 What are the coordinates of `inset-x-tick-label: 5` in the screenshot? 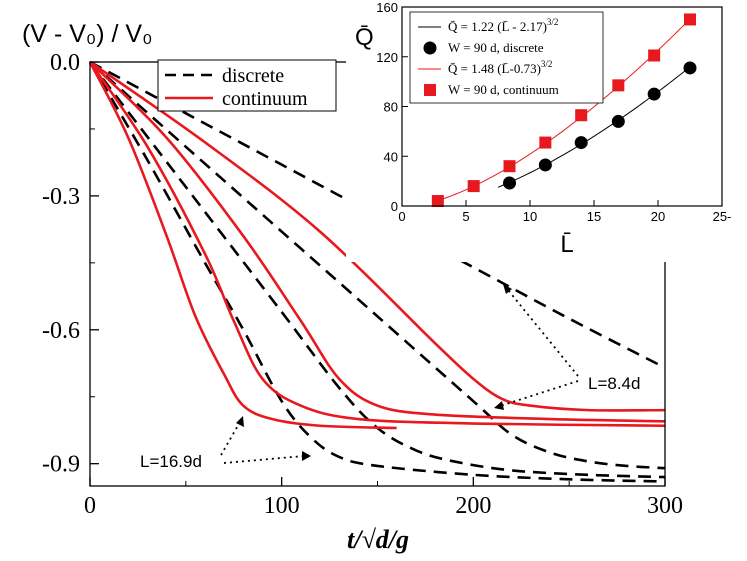 It's located at (465, 216).